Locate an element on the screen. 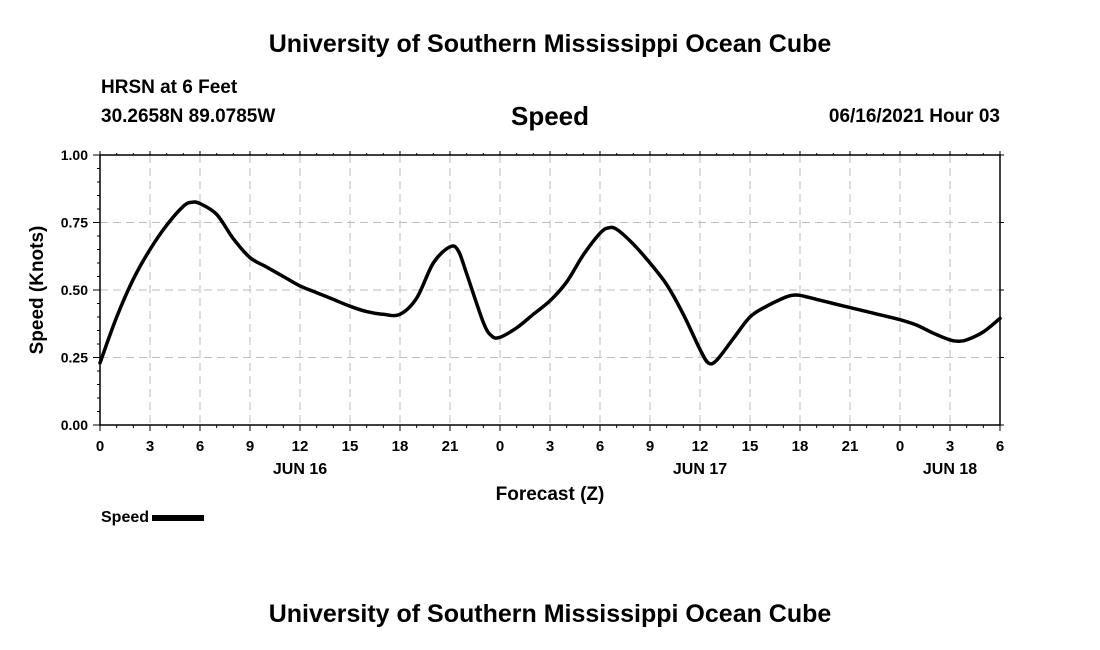 This screenshot has width=1100, height=650. x-axis-label: Forecast (Z) is located at coordinates (550, 494).